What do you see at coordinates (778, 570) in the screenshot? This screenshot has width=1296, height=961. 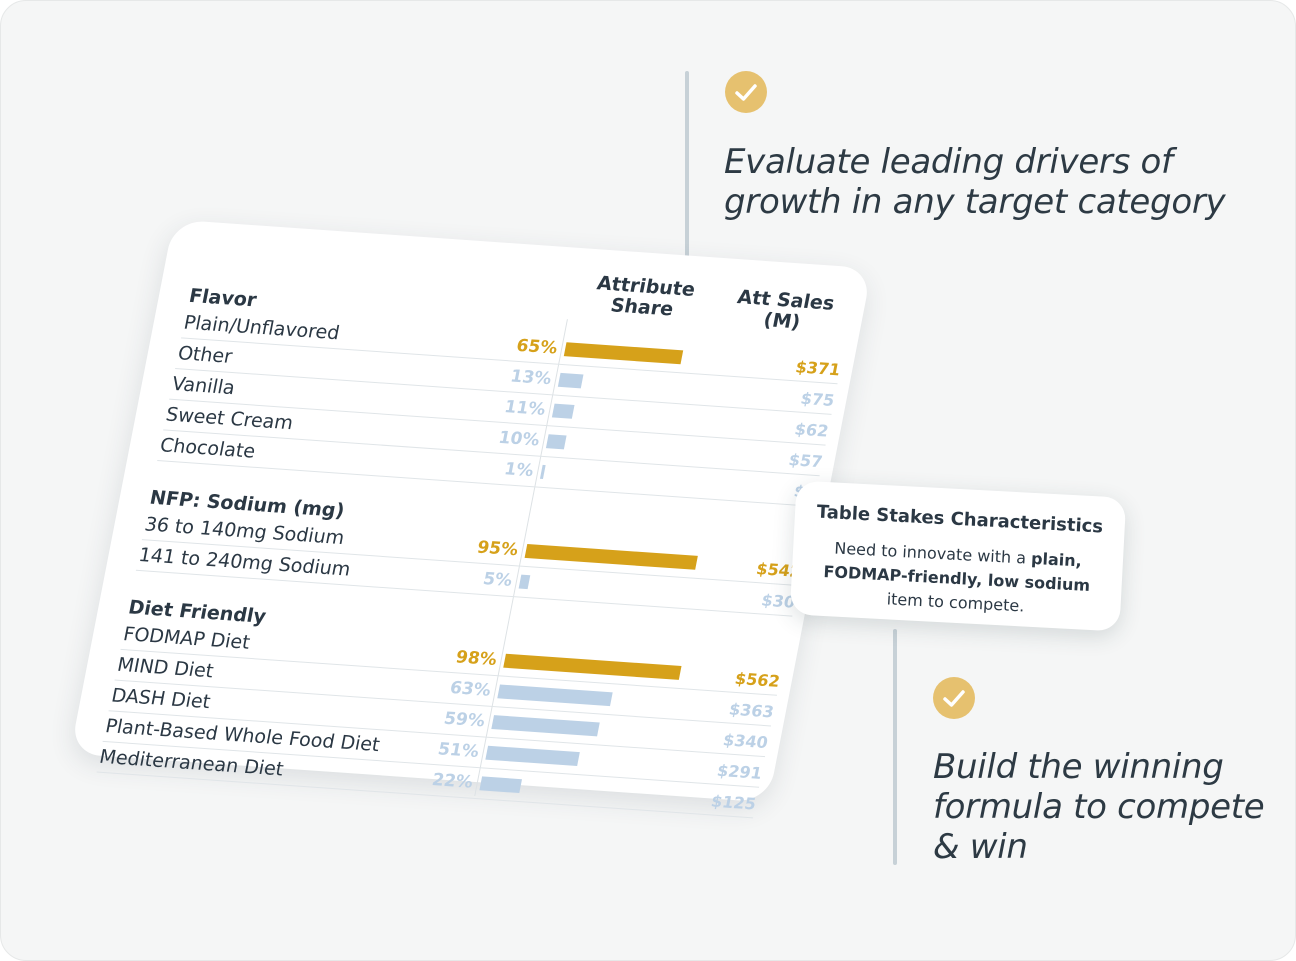 I see `att-sales-value: $542` at bounding box center [778, 570].